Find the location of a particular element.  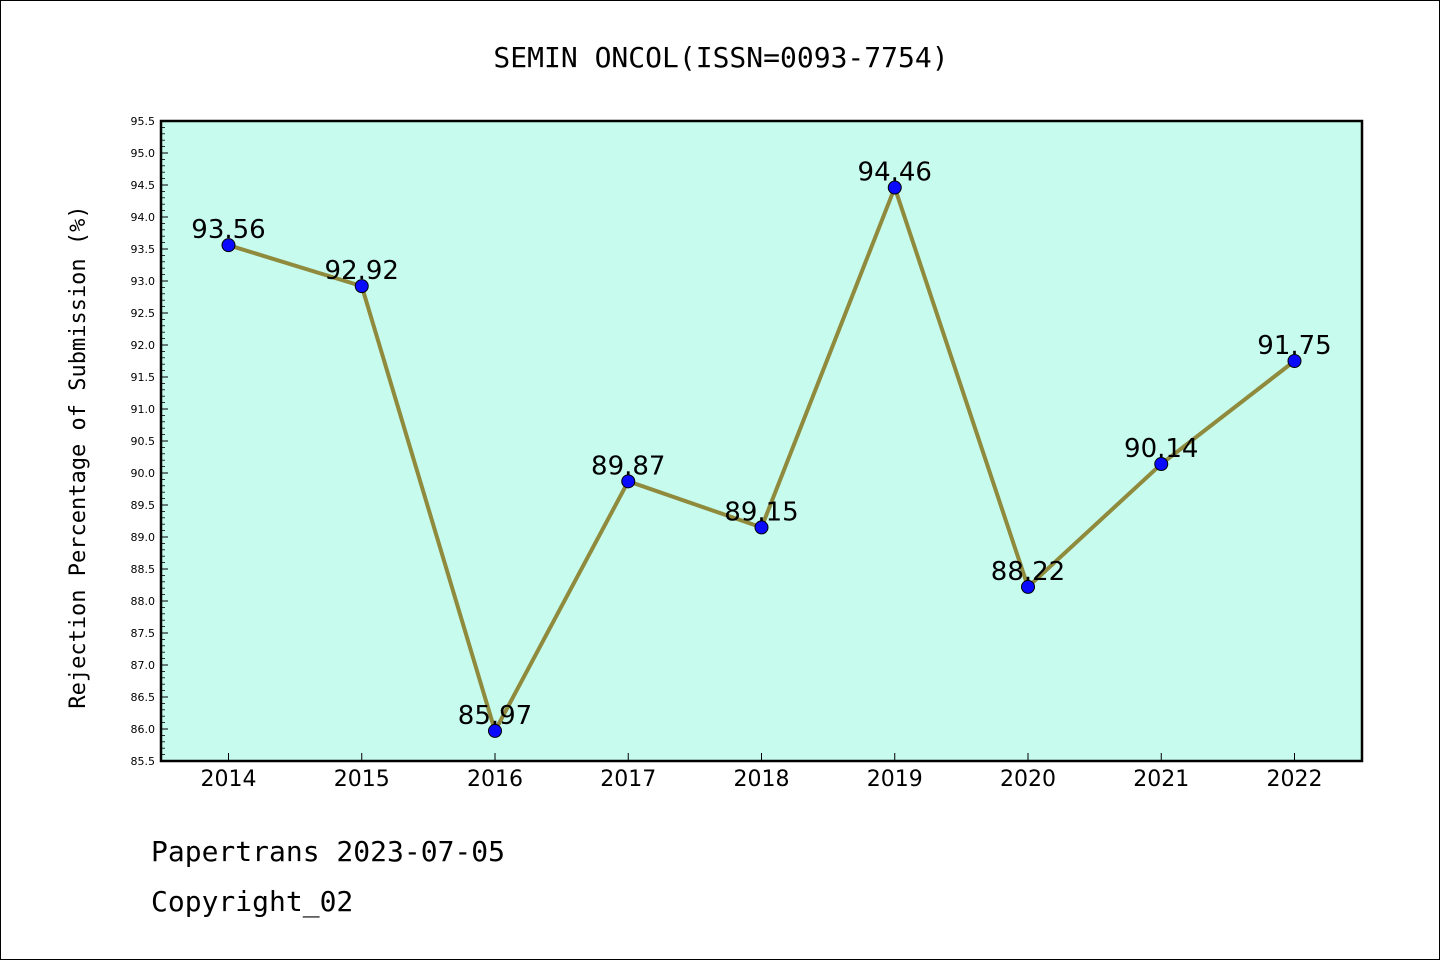

y-axis-label: Rejection Percentage of Submission (%) is located at coordinates (78, 456).